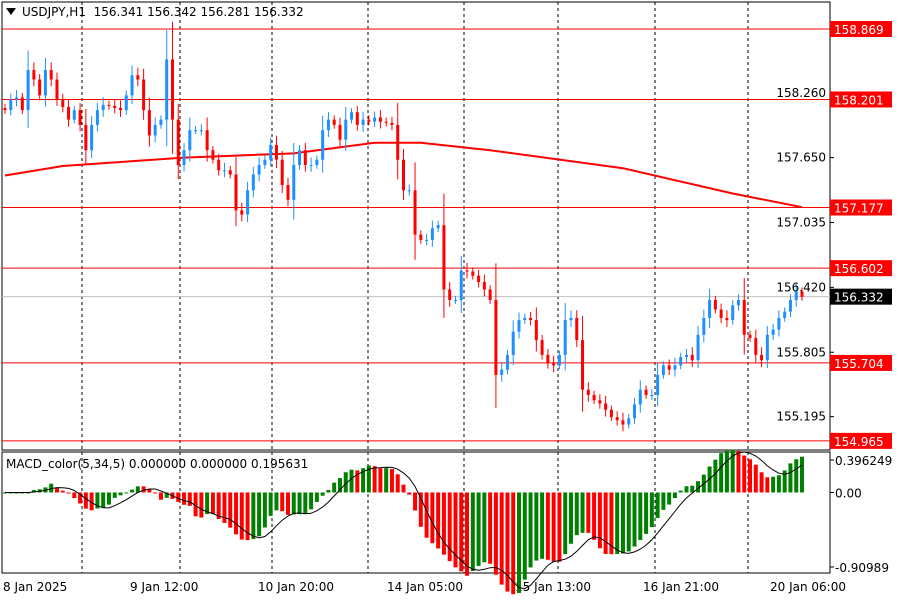 The height and width of the screenshot is (600, 900). What do you see at coordinates (801, 222) in the screenshot?
I see `price-tick-label: 157.035` at bounding box center [801, 222].